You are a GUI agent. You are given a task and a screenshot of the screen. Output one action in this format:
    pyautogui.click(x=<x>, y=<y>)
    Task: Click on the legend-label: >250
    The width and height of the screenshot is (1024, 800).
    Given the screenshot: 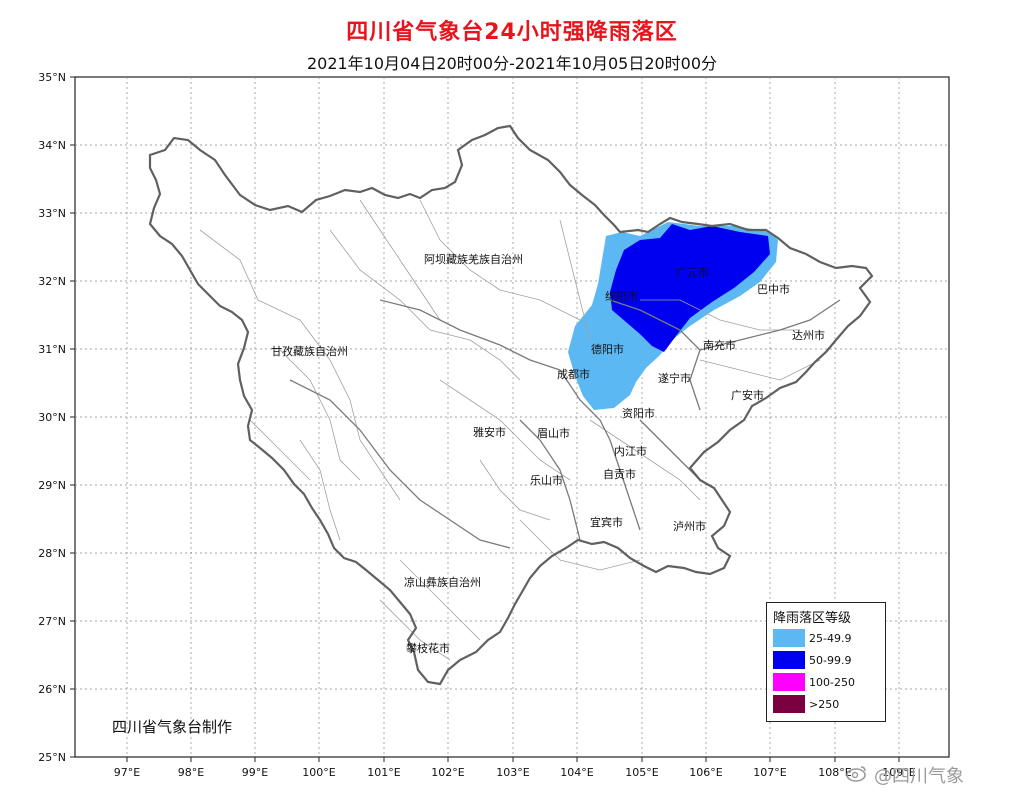 What is the action you would take?
    pyautogui.click(x=824, y=704)
    